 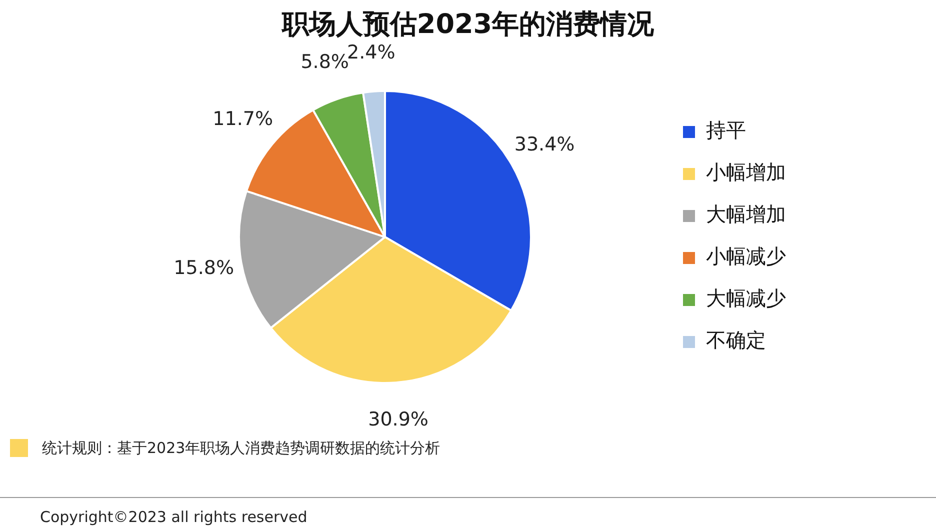 What do you see at coordinates (544, 144) in the screenshot?
I see `data-label: 33.4%` at bounding box center [544, 144].